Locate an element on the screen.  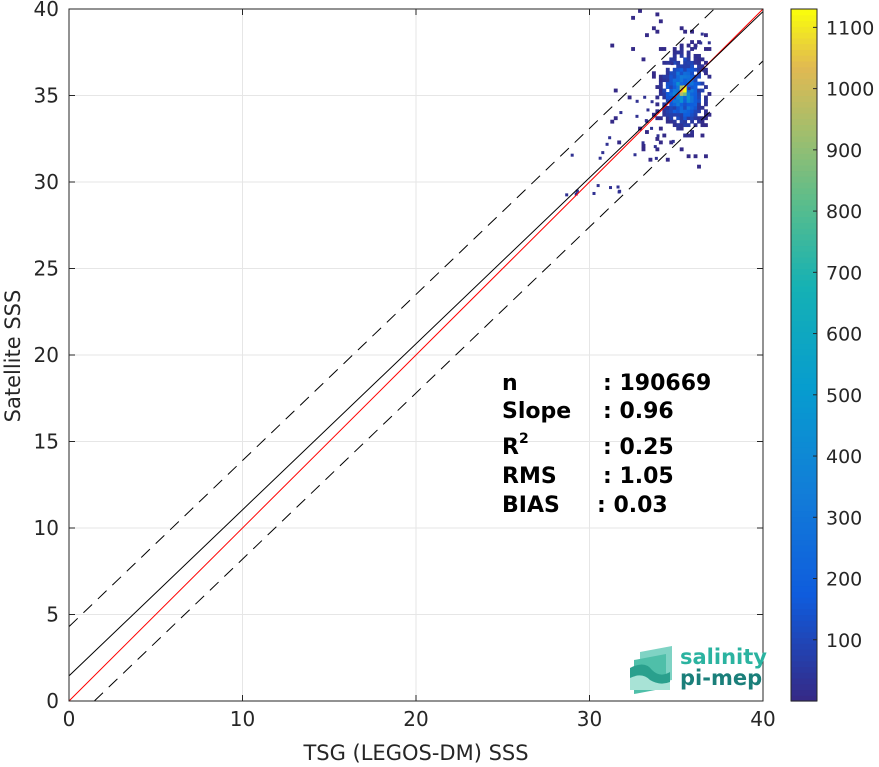
colorbar-tick-label: 1100 is located at coordinates (850, 28).